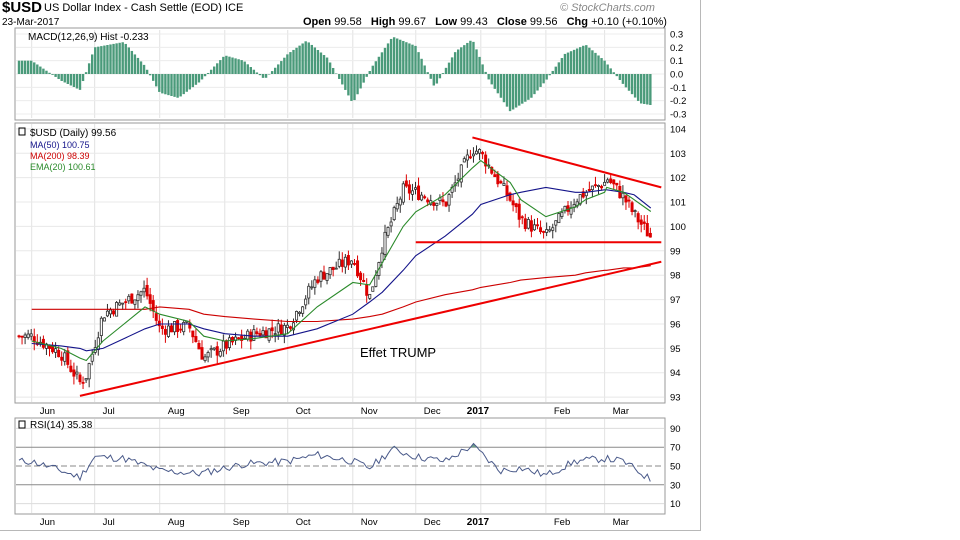  I want to click on macd-tick-label: -0.3, so click(678, 115).